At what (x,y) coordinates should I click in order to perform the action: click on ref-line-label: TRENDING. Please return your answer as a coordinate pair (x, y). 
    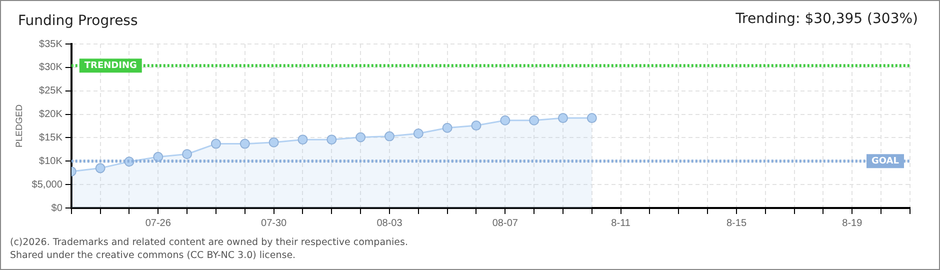
    Looking at the image, I should click on (110, 65).